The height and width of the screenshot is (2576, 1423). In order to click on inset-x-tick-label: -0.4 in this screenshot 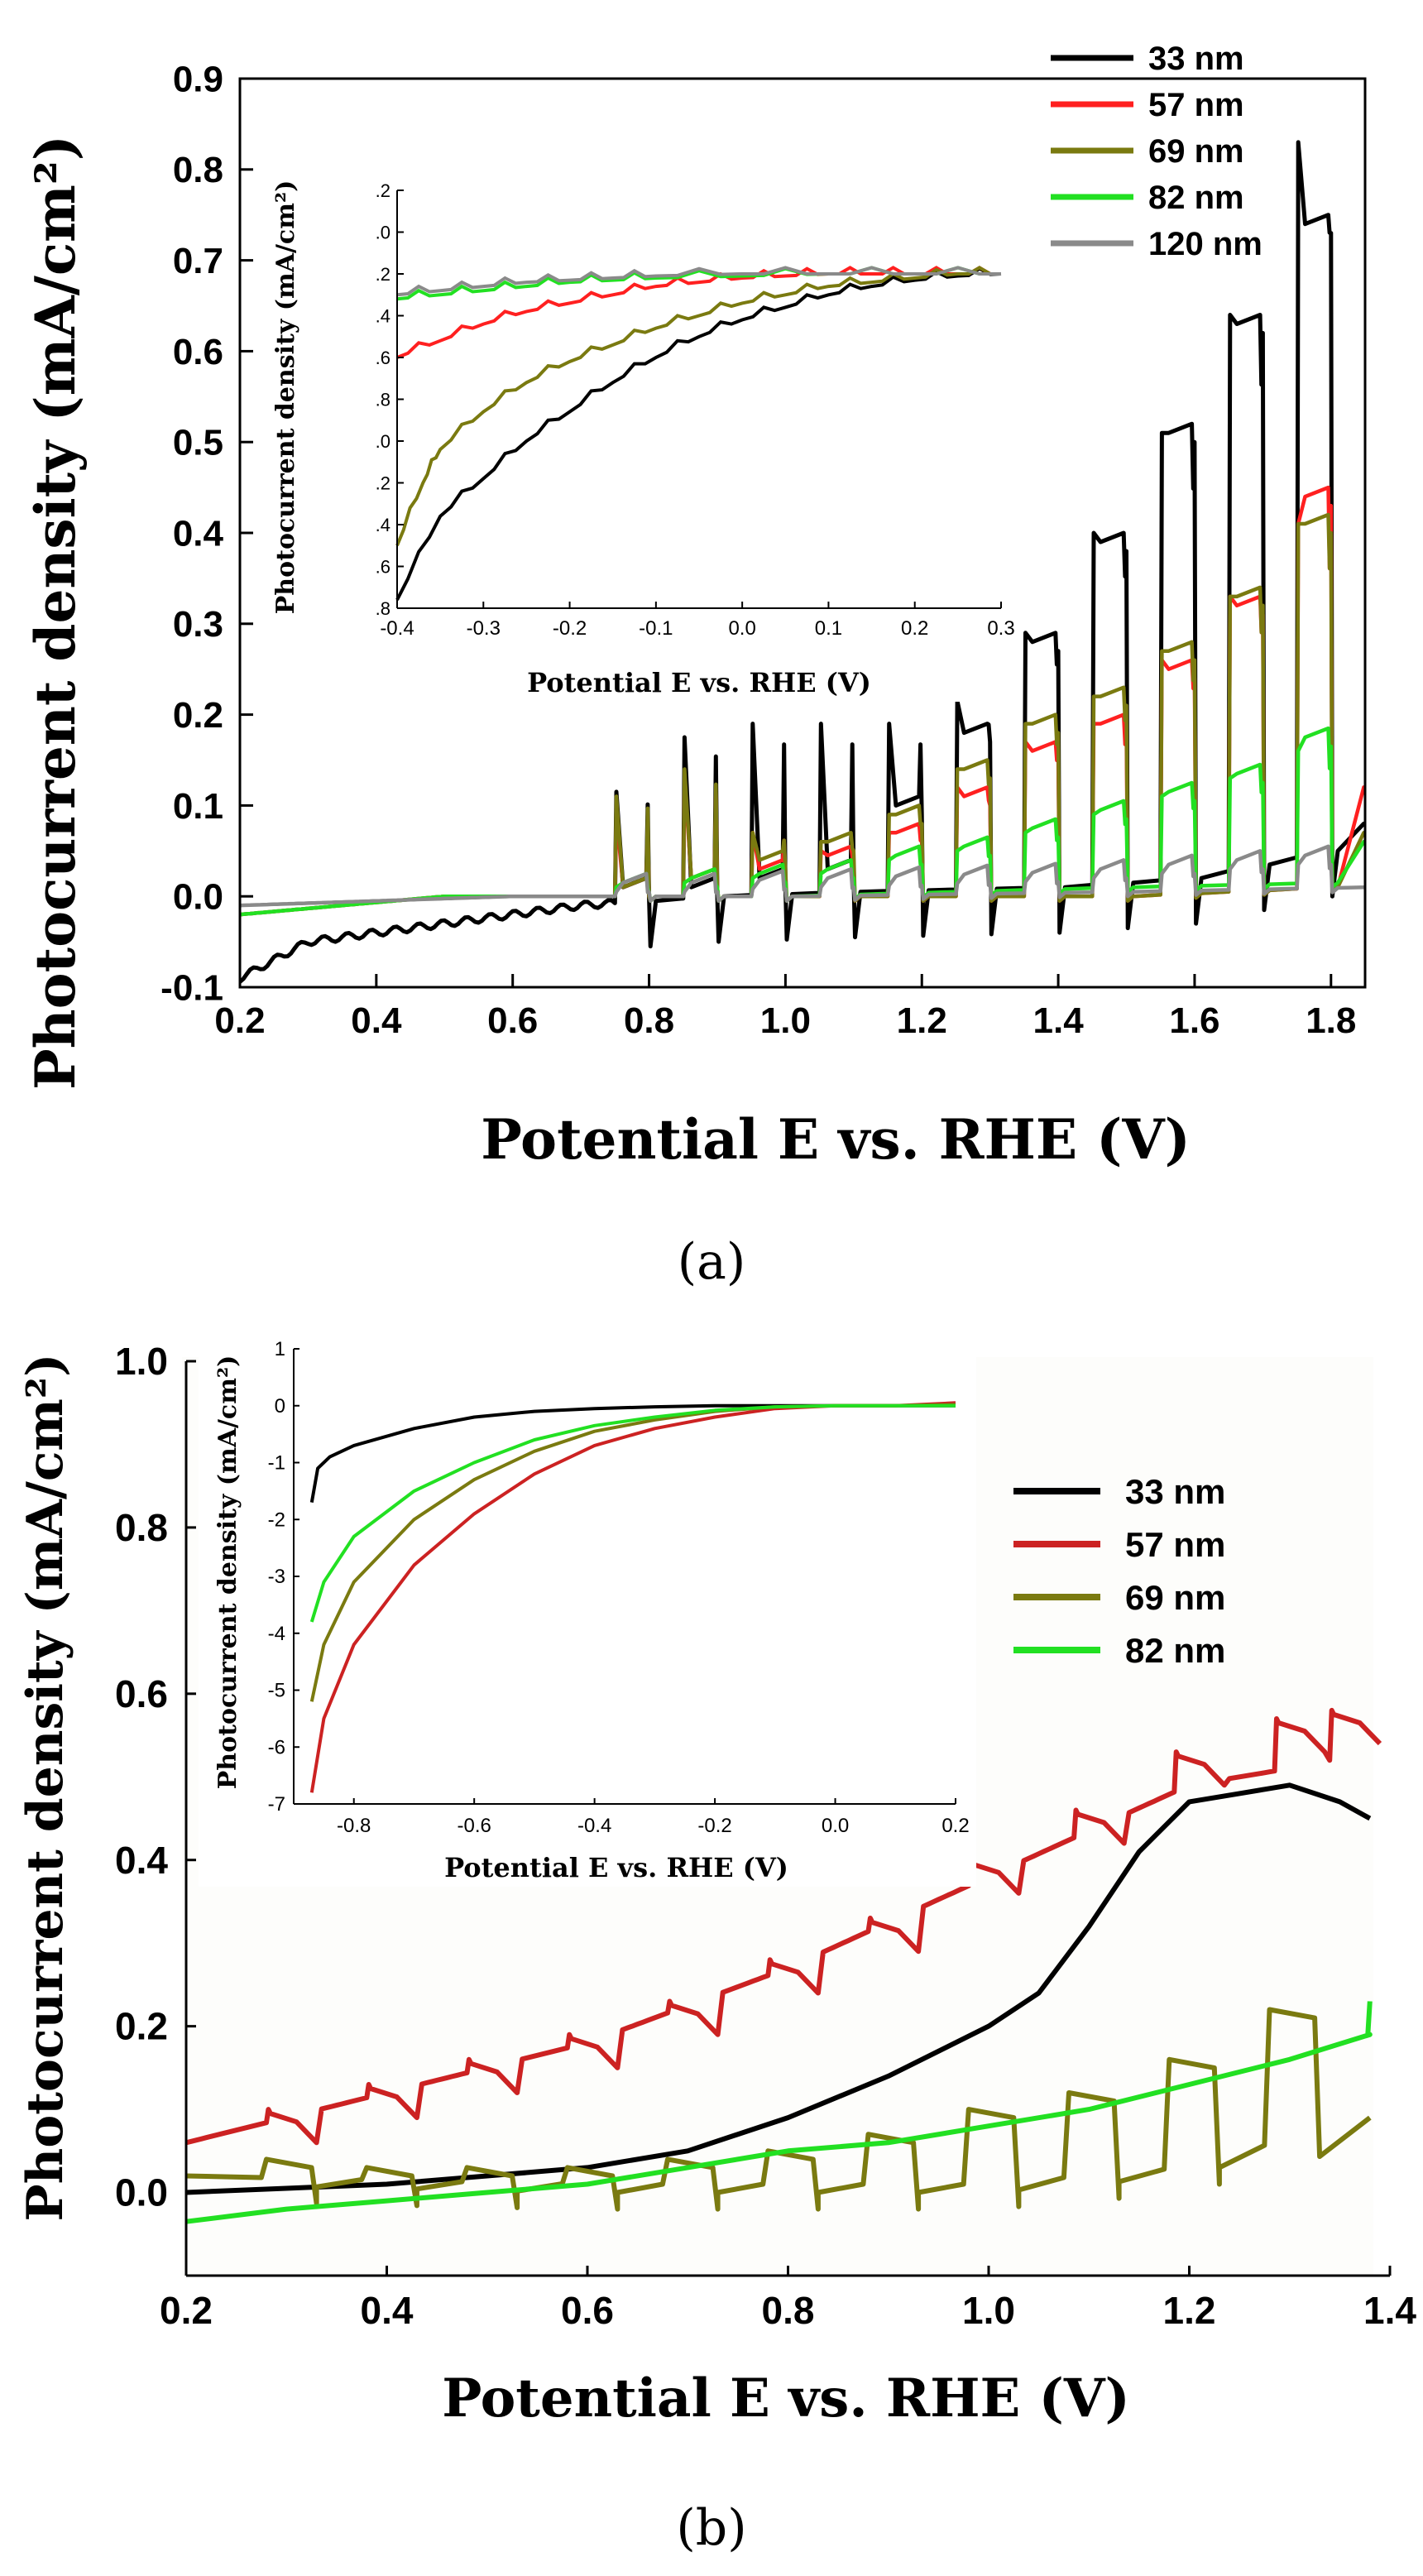, I will do `click(594, 1826)`.